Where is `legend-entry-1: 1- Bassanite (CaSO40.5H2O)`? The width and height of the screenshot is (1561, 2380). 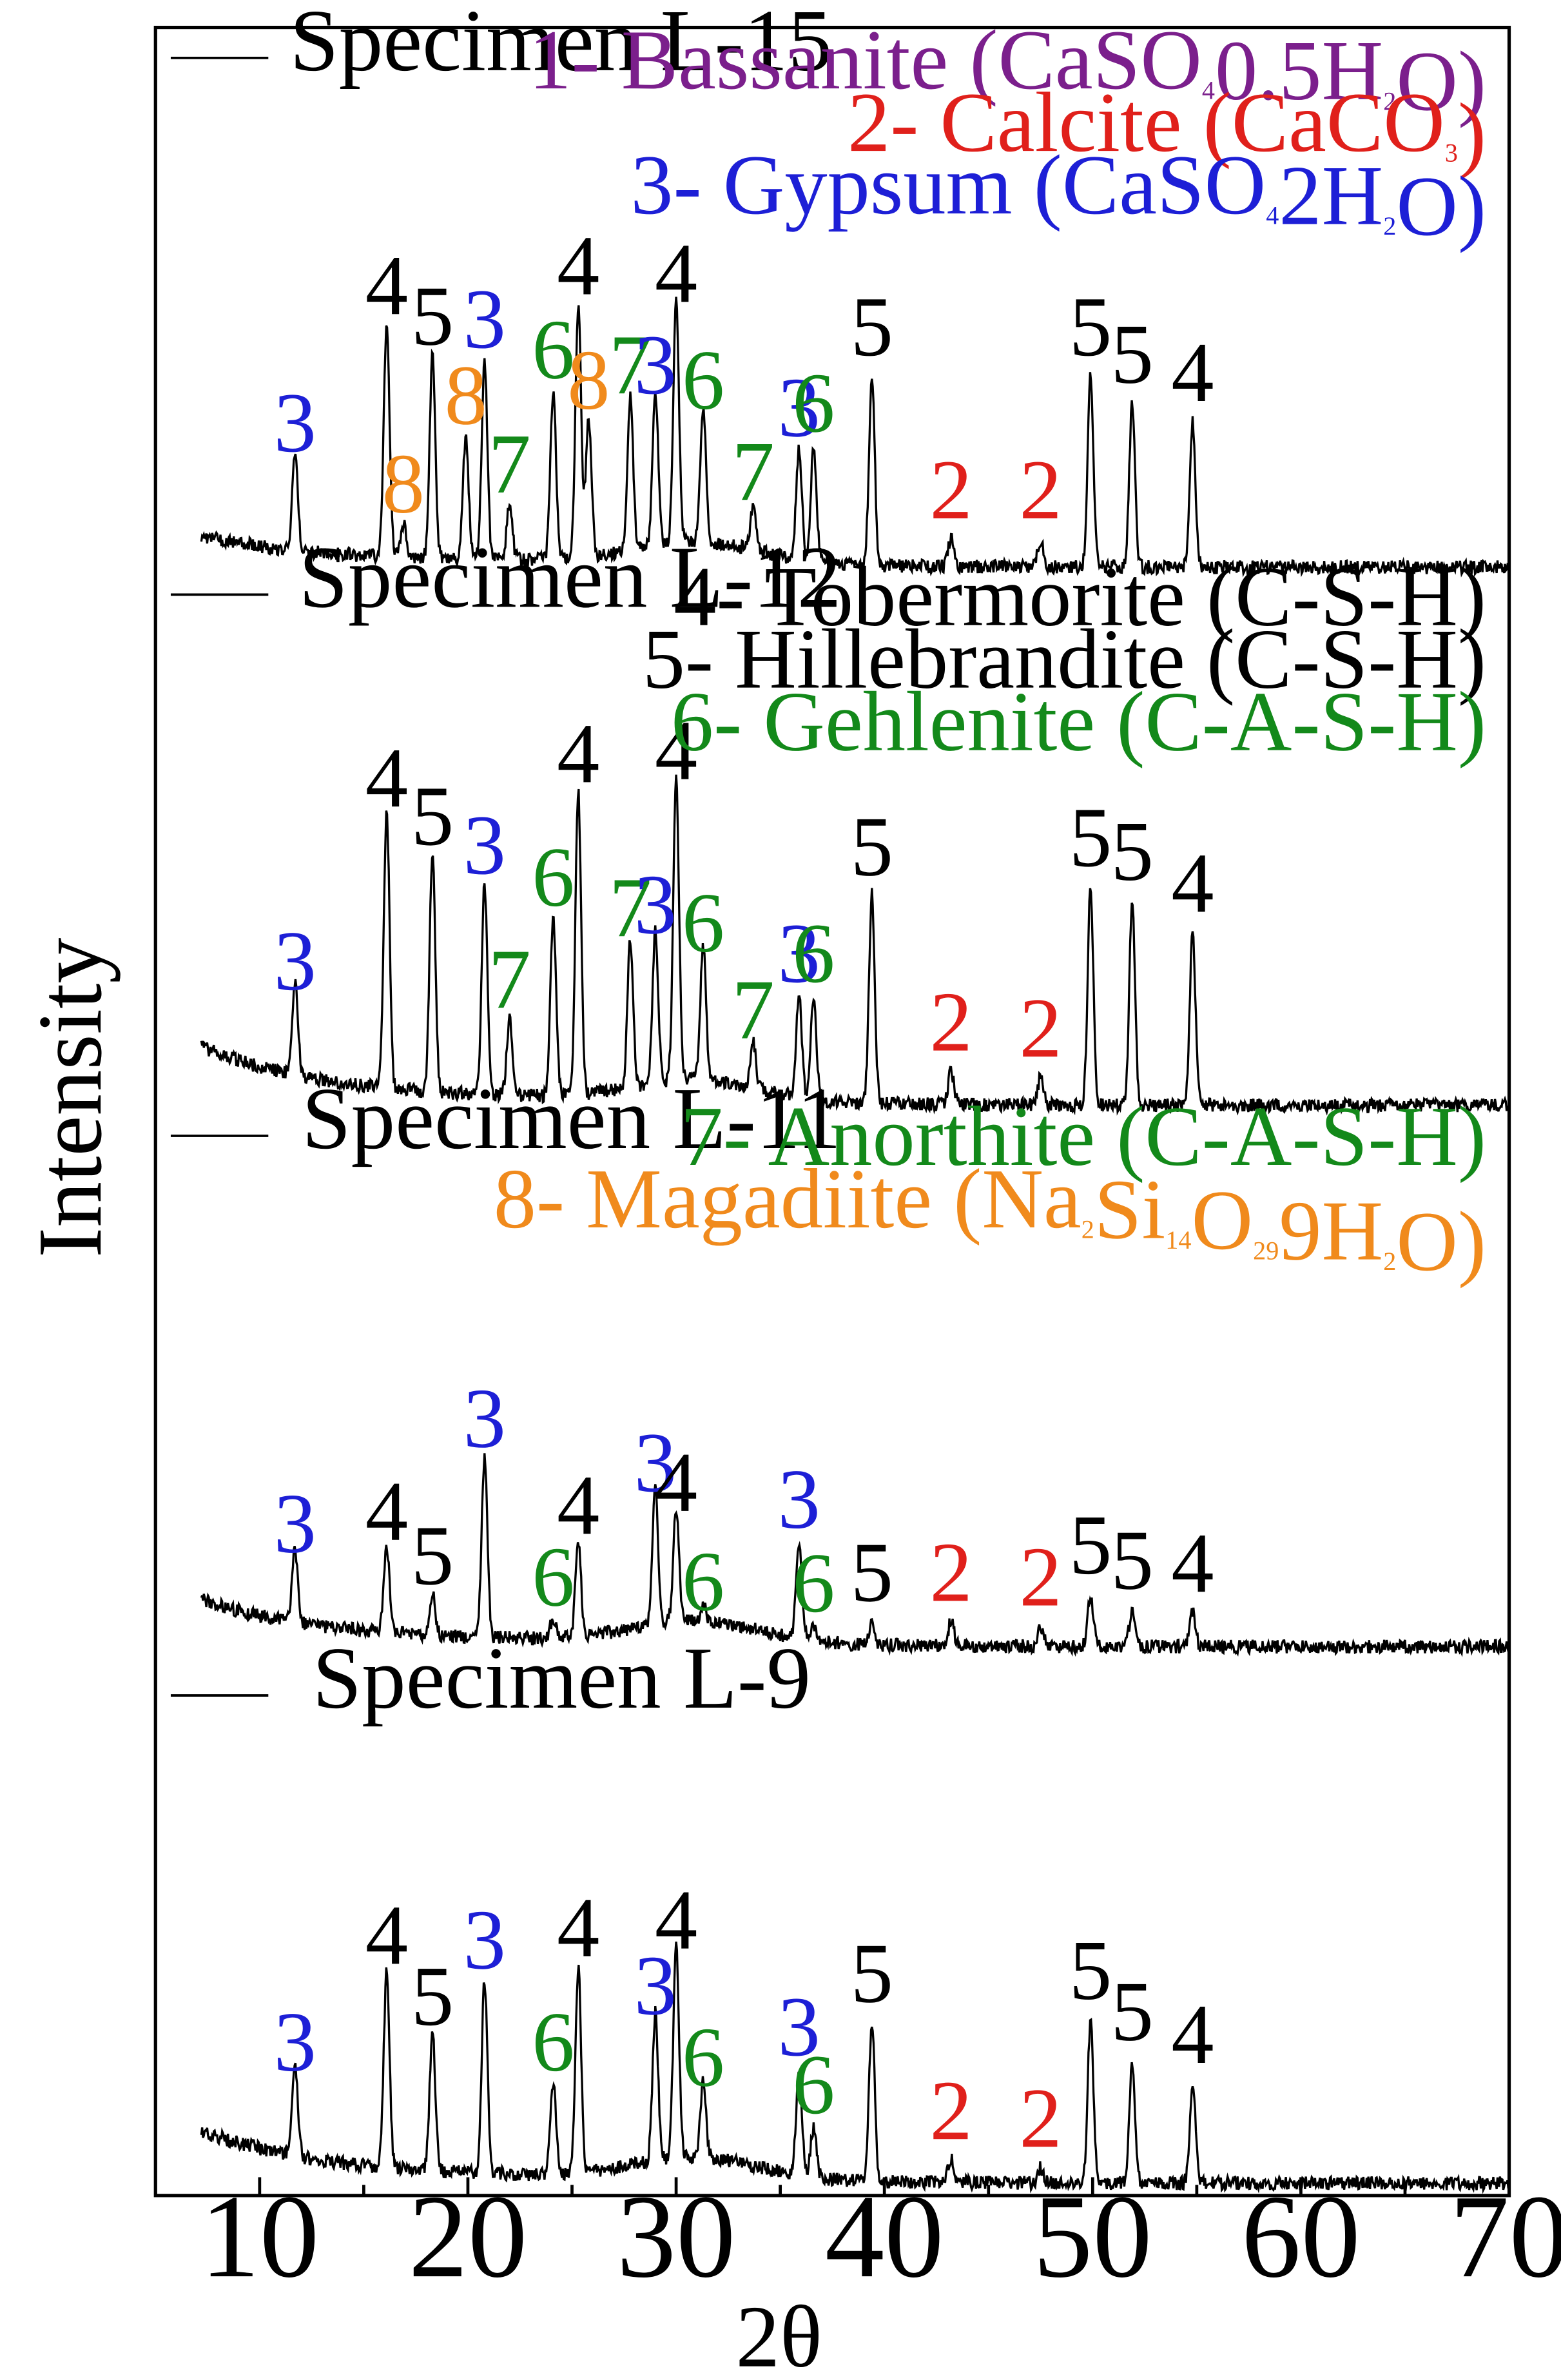
legend-entry-1: 1- Bassanite (CaSO40.5H2O) is located at coordinates (1007, 70).